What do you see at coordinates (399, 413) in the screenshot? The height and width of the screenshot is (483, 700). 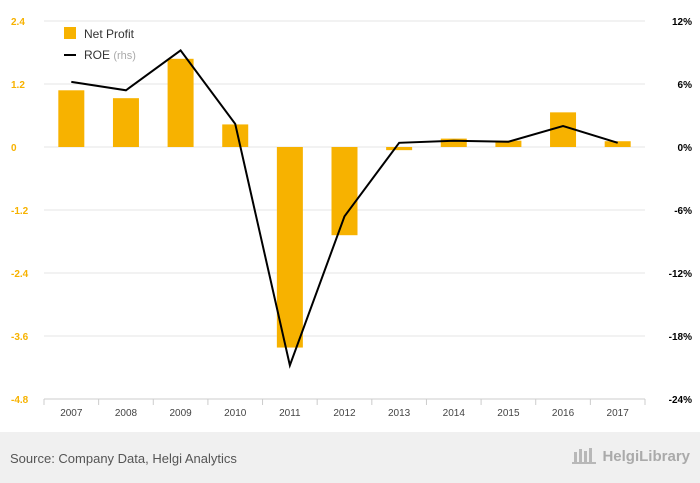 I see `x-axis-tick-label: 2013` at bounding box center [399, 413].